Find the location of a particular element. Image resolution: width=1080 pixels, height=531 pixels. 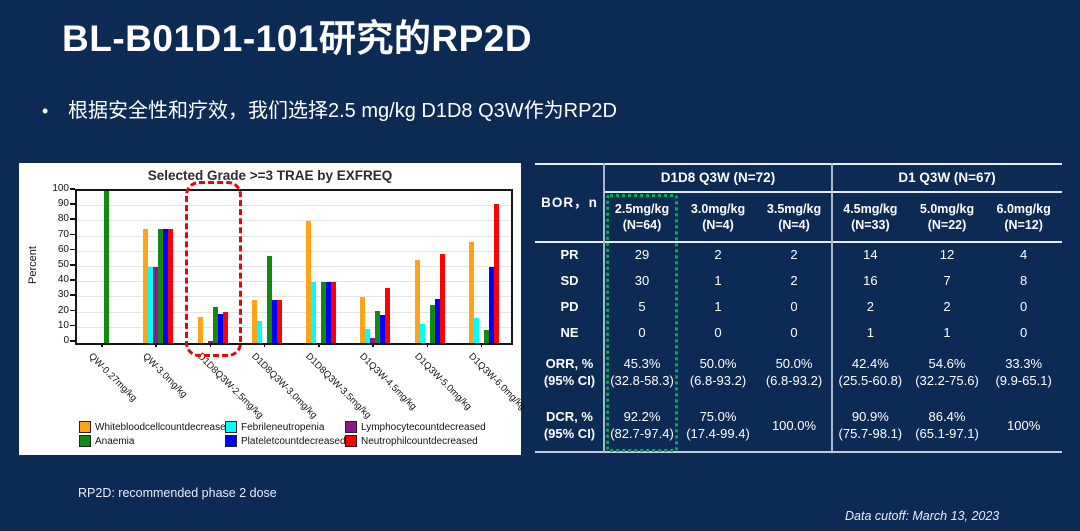

bar-whitebloodcellcountdecreased is located at coordinates (254, 321).